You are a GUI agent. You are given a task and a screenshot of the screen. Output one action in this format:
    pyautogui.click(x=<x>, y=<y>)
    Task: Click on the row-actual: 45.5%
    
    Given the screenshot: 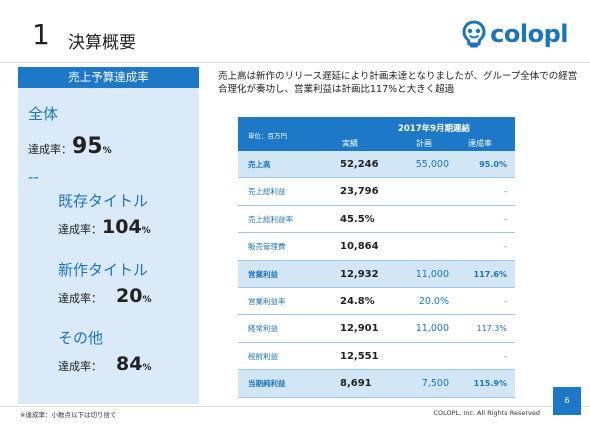 What is the action you would take?
    pyautogui.click(x=357, y=219)
    